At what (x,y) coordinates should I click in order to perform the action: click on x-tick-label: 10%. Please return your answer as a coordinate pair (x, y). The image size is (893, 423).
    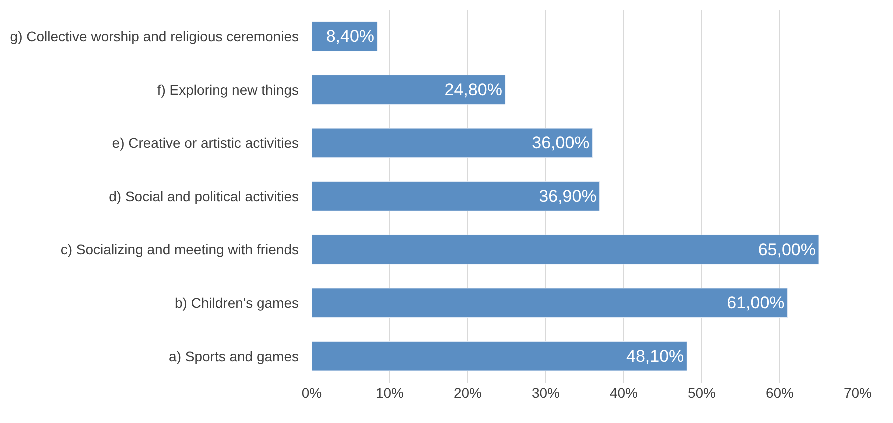
    Looking at the image, I should click on (390, 393).